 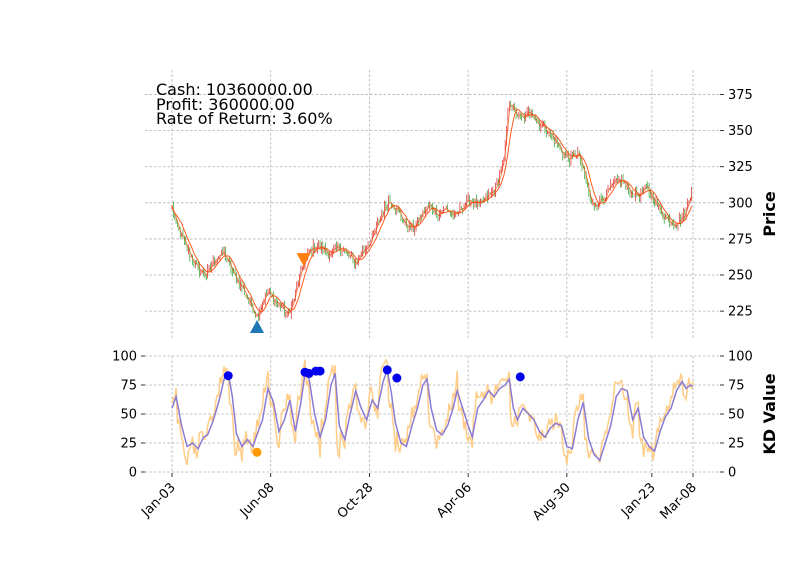 I want to click on x-tick-label: Oct-28, so click(x=356, y=501).